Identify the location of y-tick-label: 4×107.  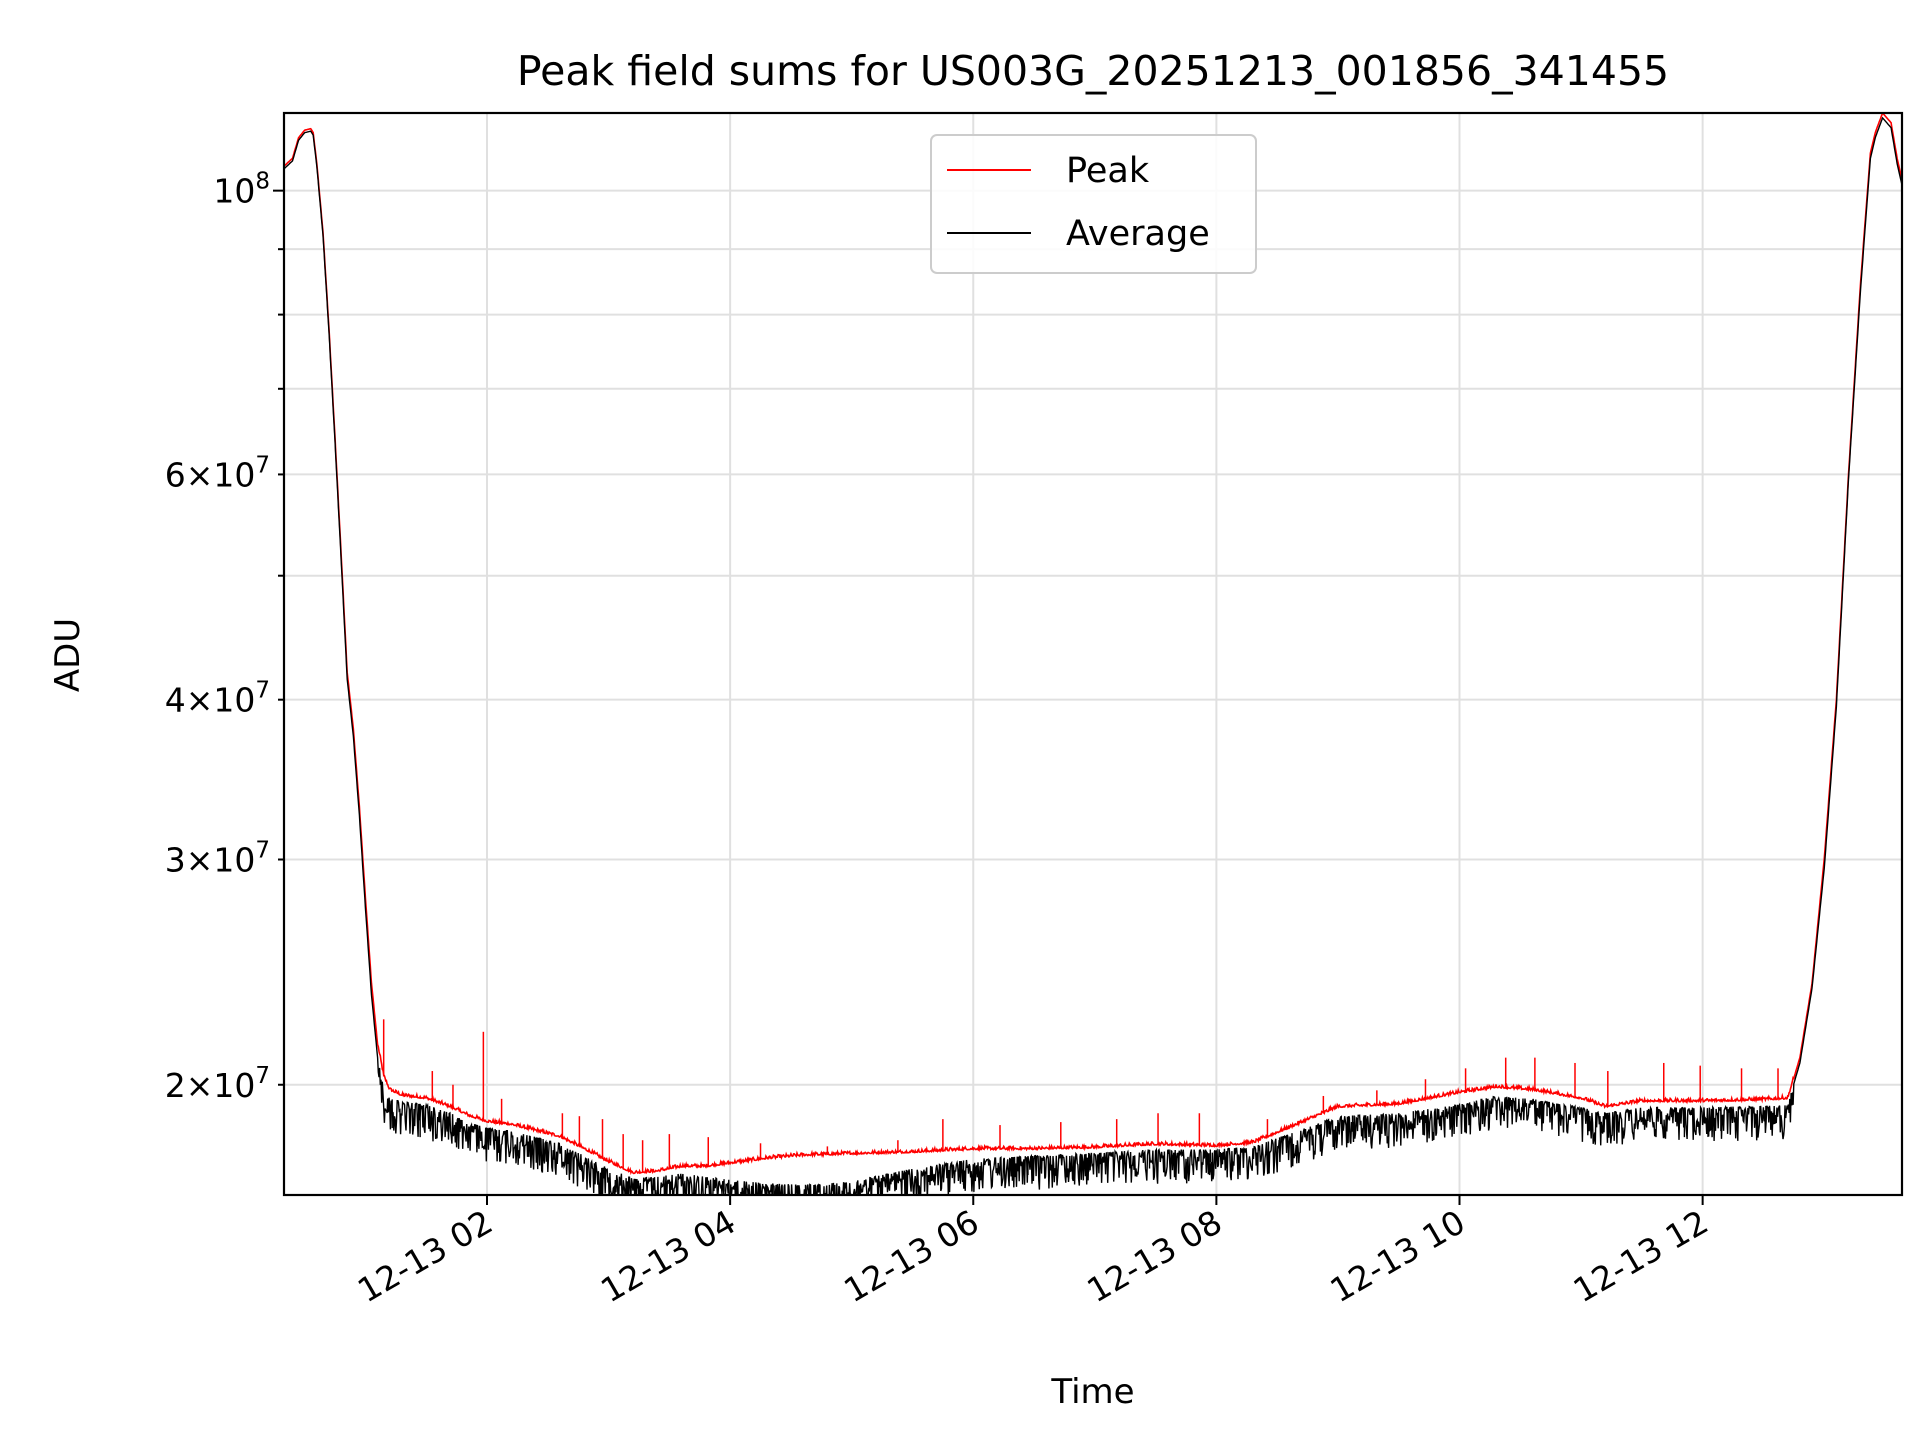
(217, 699).